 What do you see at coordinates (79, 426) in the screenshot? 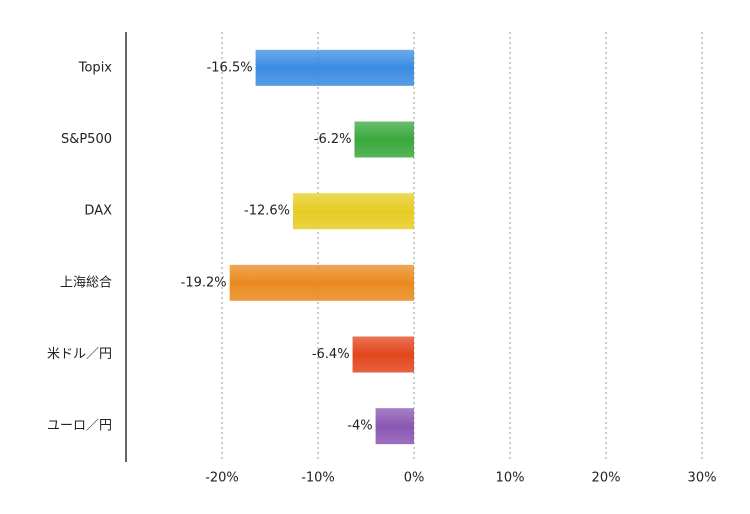
I see `y-tick-label: ユーロ／円` at bounding box center [79, 426].